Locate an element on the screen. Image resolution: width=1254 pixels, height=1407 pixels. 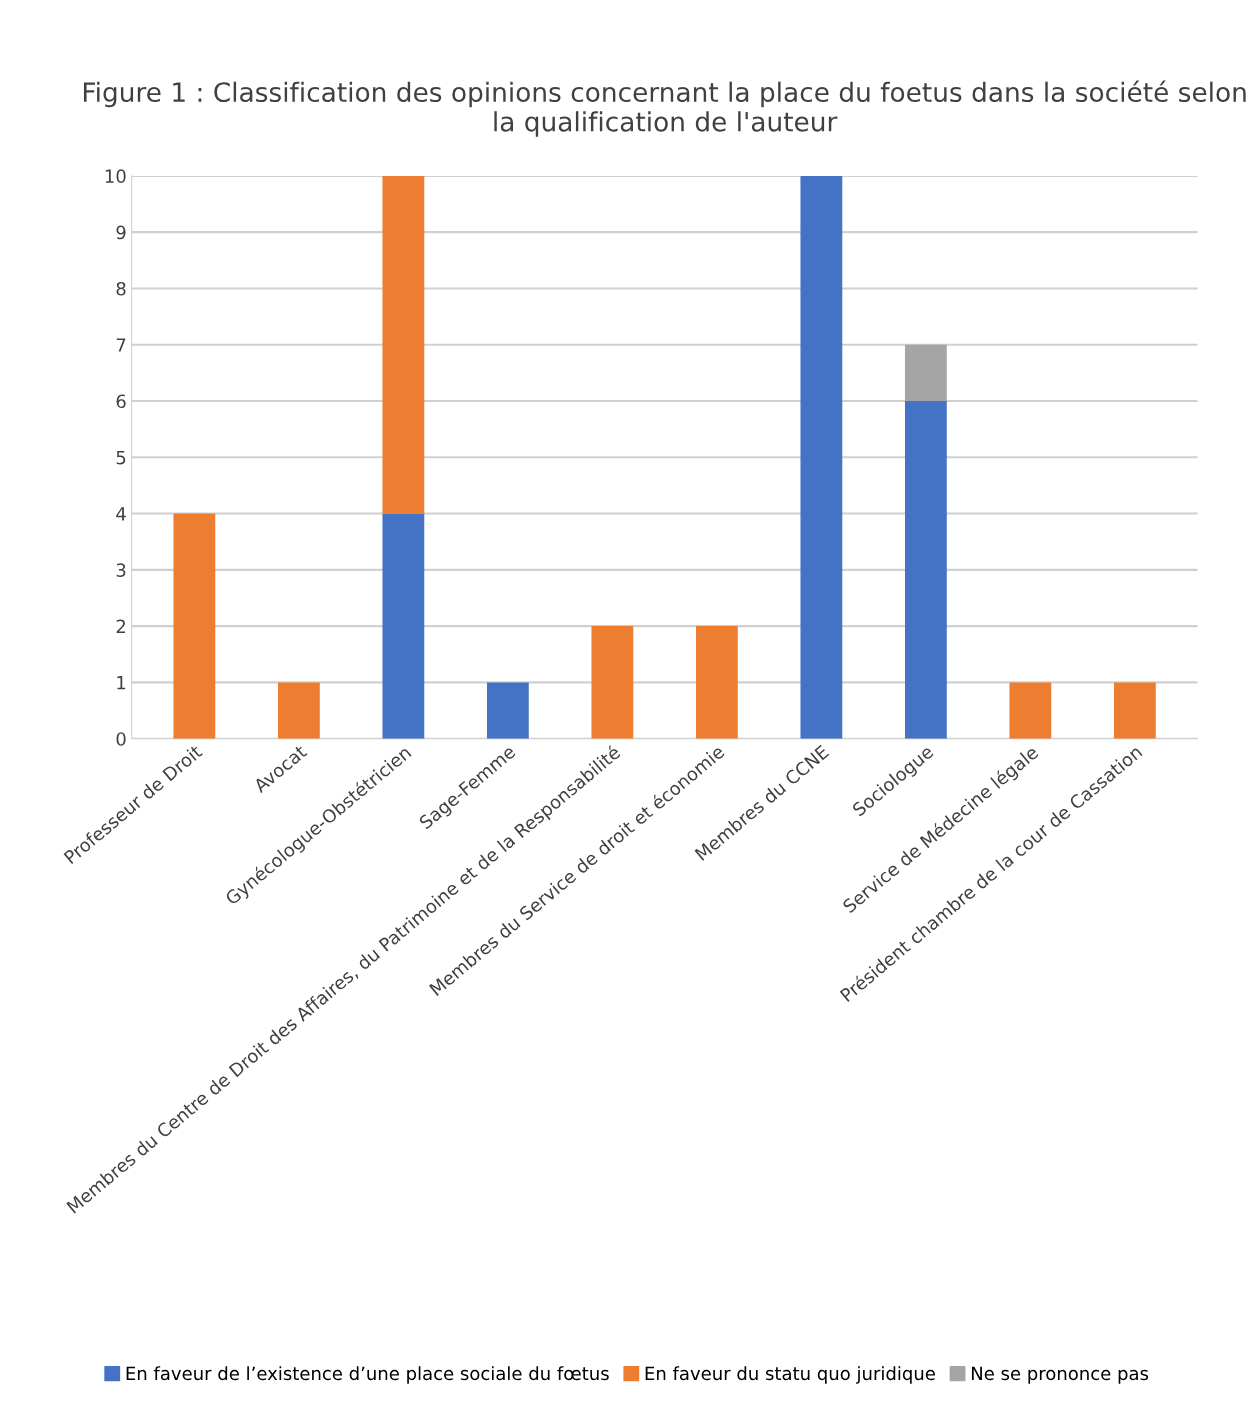
y-tick-label: 8 is located at coordinates (121, 288).